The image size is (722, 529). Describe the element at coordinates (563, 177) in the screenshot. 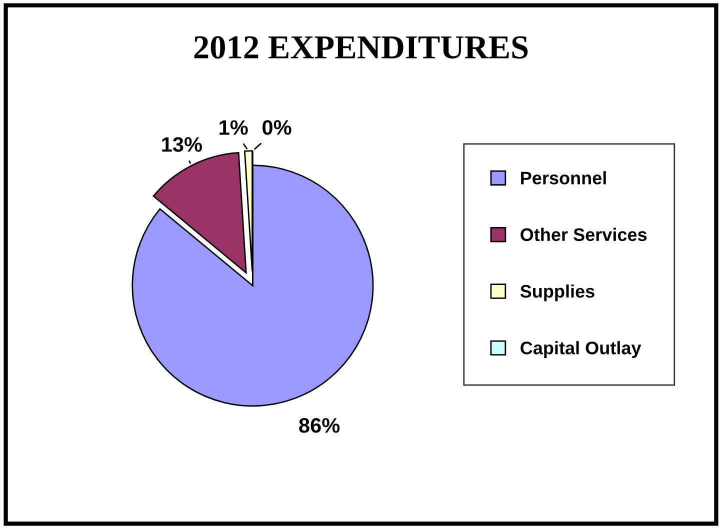

I see `legend-label: Personnel` at that location.